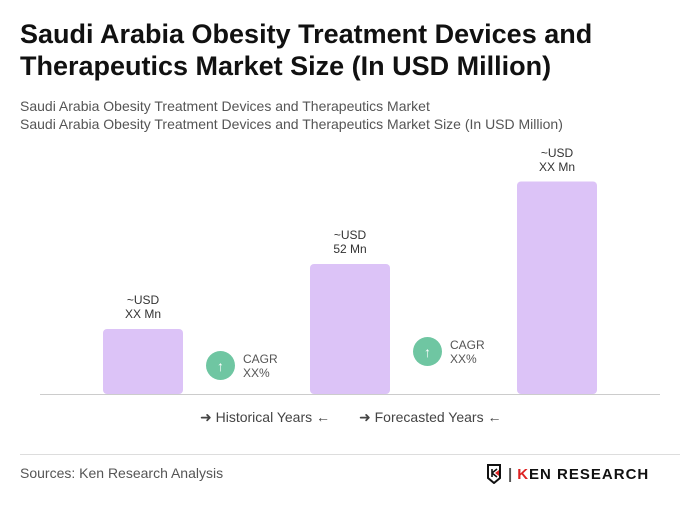 This screenshot has width=700, height=520. Describe the element at coordinates (122, 473) in the screenshot. I see `sources: Sources: Ken Research Analysis` at that location.